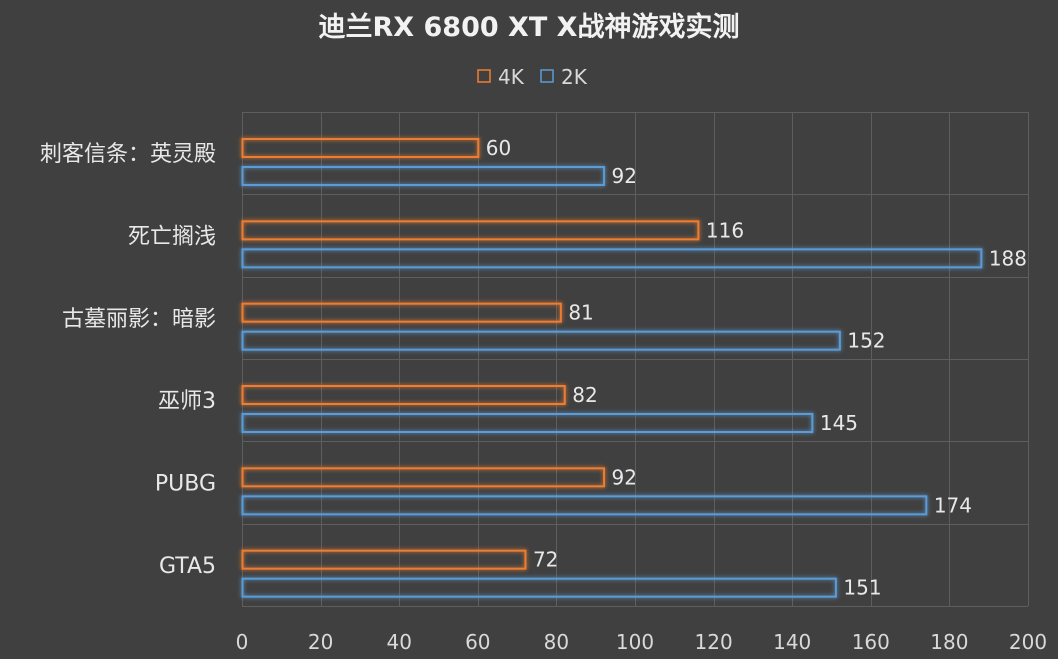 The height and width of the screenshot is (659, 1058). I want to click on legend-label-4k: 4K, so click(511, 77).